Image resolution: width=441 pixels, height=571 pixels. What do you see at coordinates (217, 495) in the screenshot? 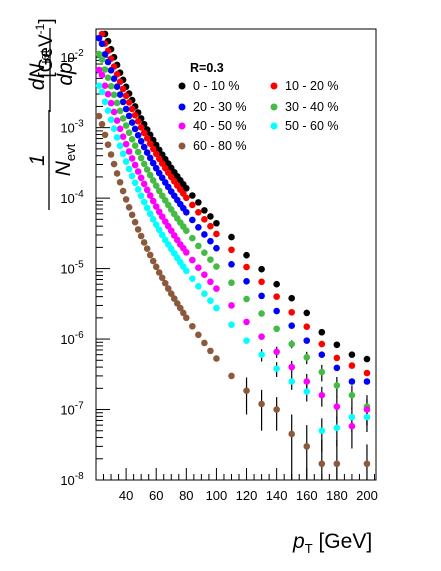
I see `x-tick-label: 100` at bounding box center [217, 495].